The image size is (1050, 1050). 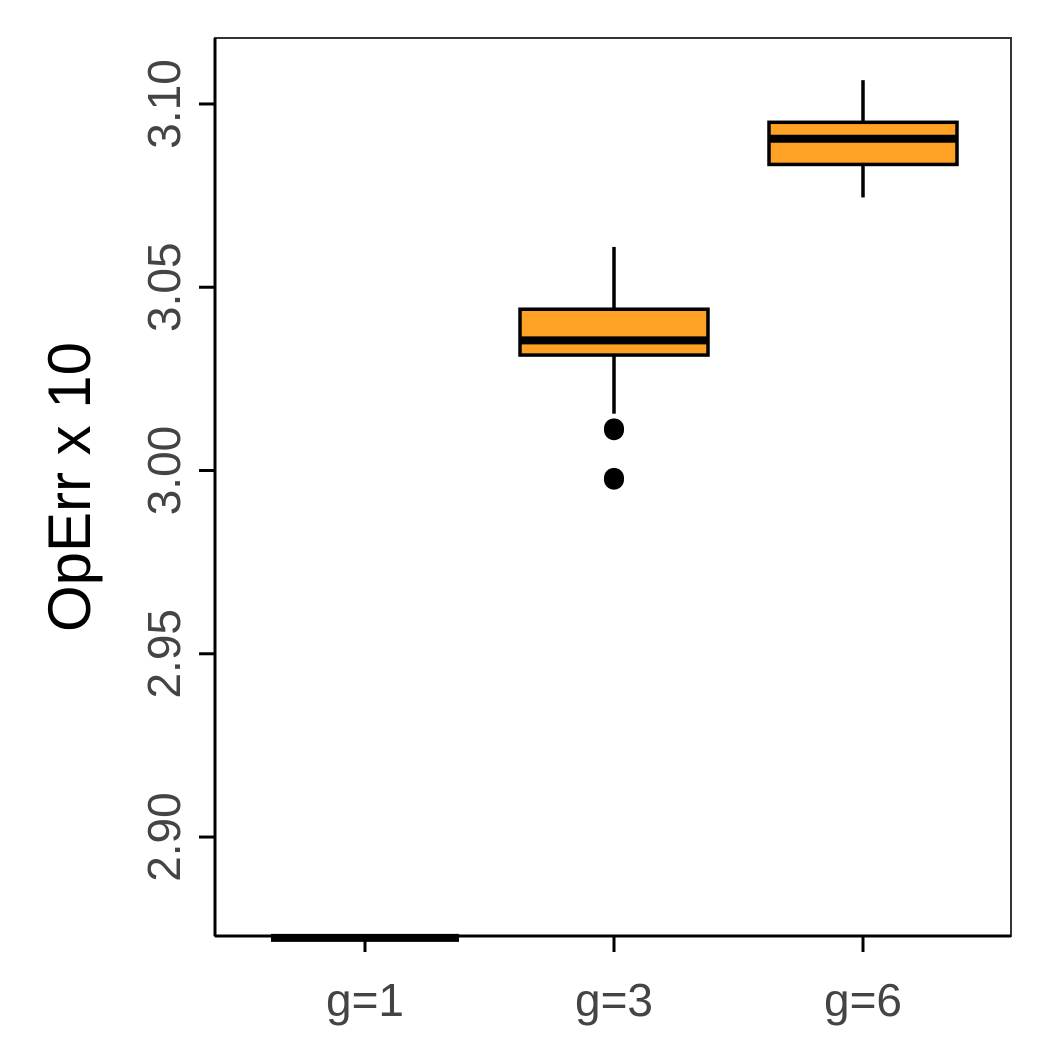 I want to click on y-tick-label: 3.05, so click(x=164, y=287).